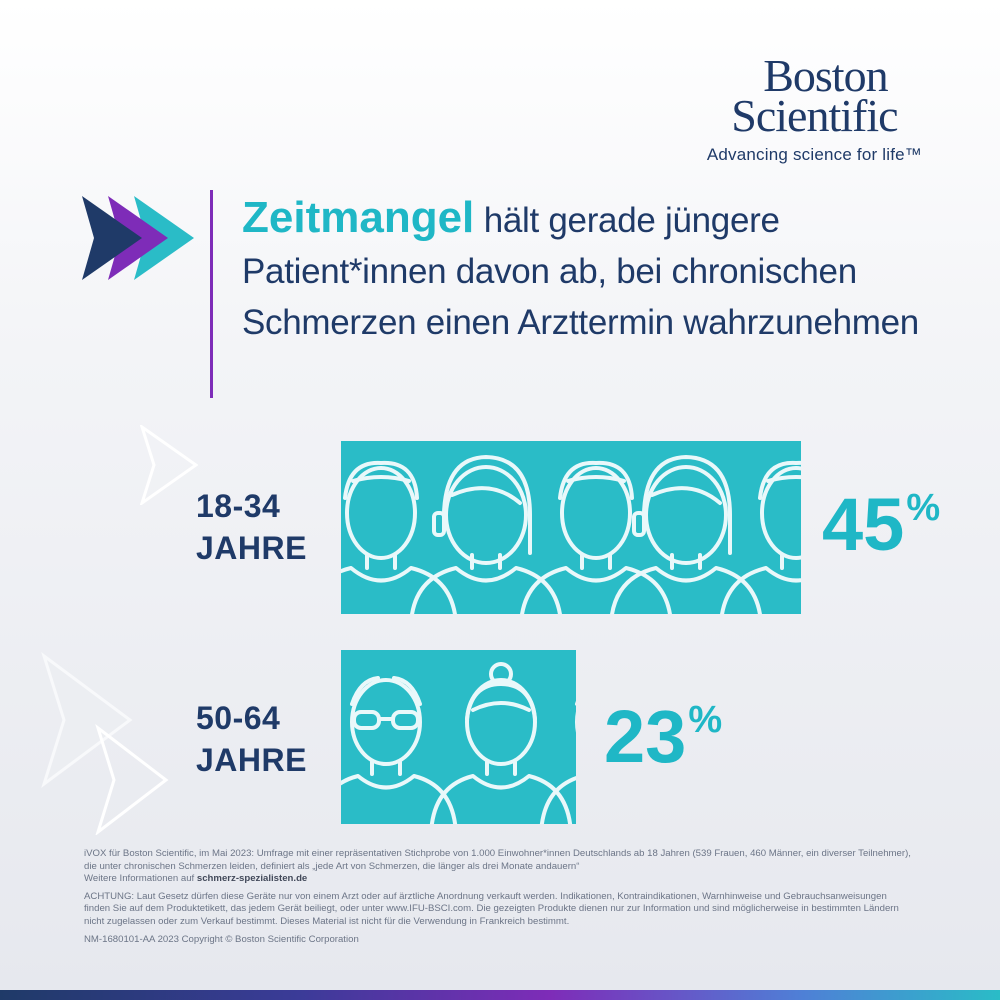 This screenshot has width=1000, height=1000. Describe the element at coordinates (358, 217) in the screenshot. I see `headline-emphasis: Zeitmangel` at that location.